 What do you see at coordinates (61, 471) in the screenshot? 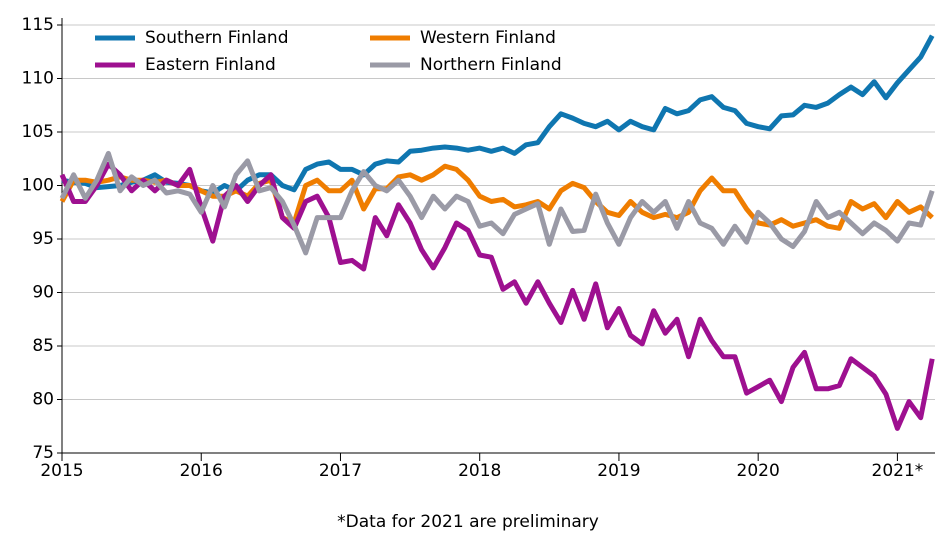
I see `x-tick-label: 2015` at bounding box center [61, 471].